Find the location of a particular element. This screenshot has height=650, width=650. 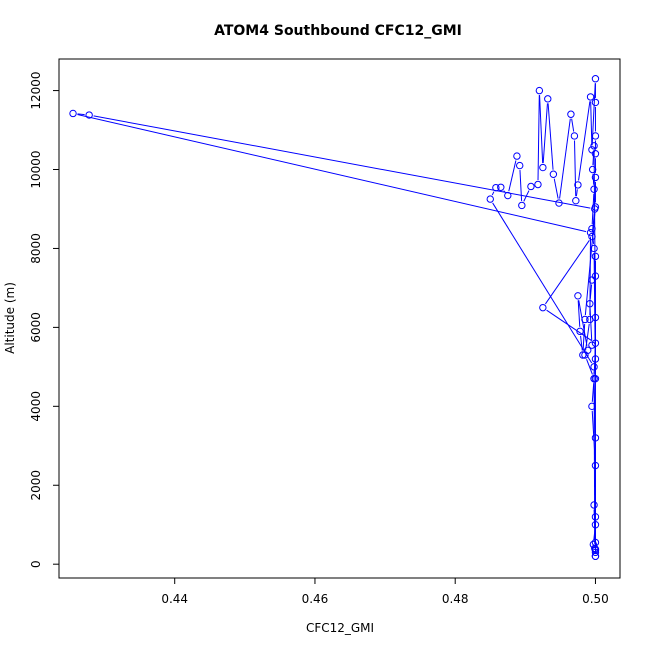

x-tick-label: 0.46 is located at coordinates (315, 599).